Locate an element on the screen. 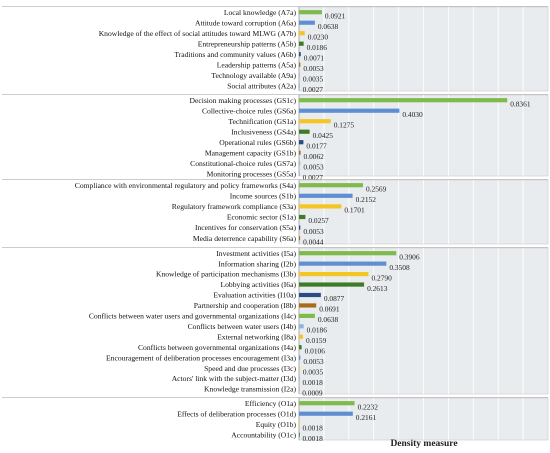  category-label: Monitoring processes (GS5a) is located at coordinates (252, 173).